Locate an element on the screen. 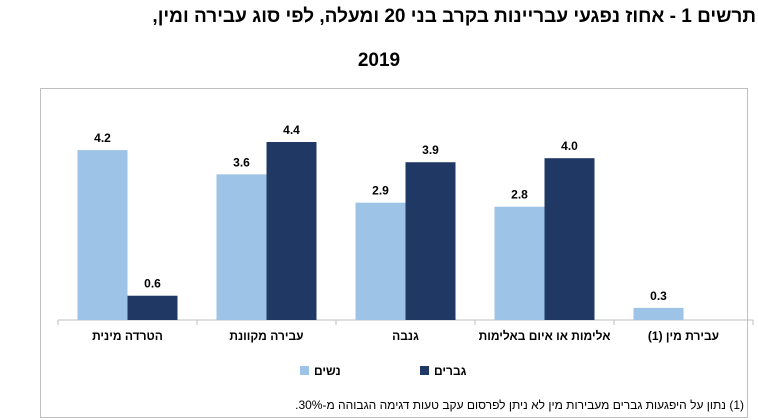 The height and width of the screenshot is (420, 758). legend-label: גברים is located at coordinates (450, 371).